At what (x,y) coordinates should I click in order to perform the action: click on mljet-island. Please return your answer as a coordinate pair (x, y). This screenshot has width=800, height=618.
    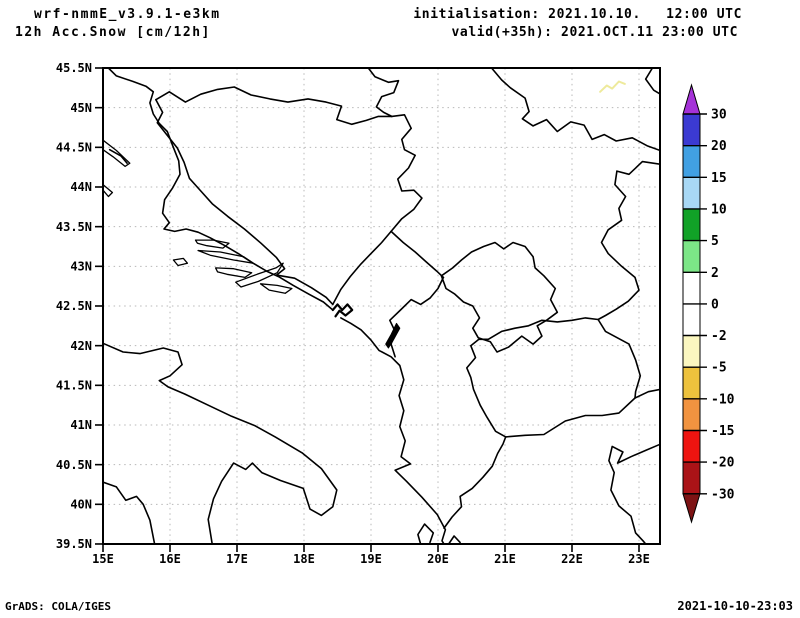
    Looking at the image, I should click on (276, 288).